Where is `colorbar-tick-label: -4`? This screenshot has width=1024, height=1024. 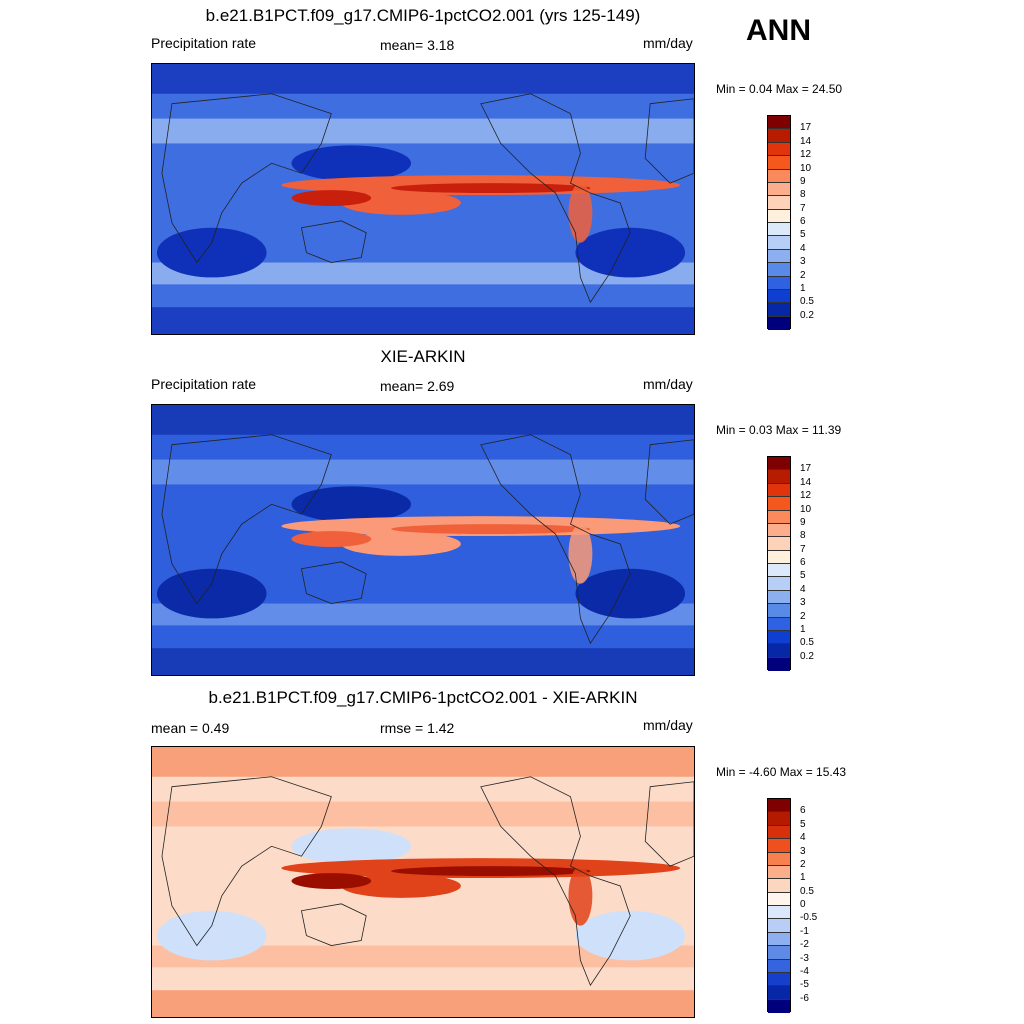
colorbar-tick-label: -4 is located at coordinates (804, 971).